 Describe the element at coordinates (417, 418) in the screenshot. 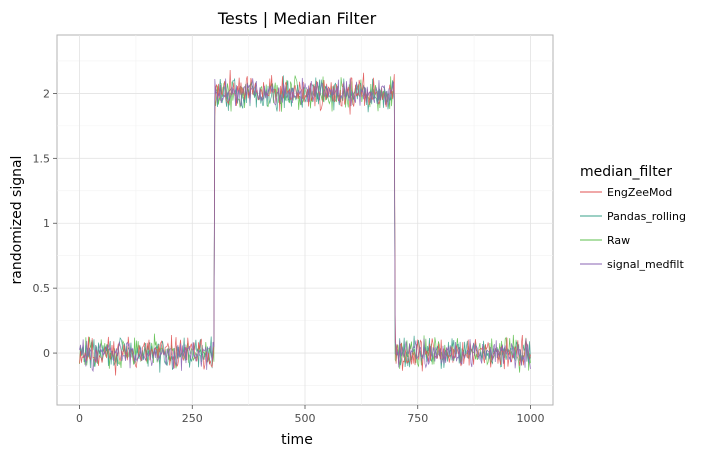

I see `x-tick-label: 750` at that location.